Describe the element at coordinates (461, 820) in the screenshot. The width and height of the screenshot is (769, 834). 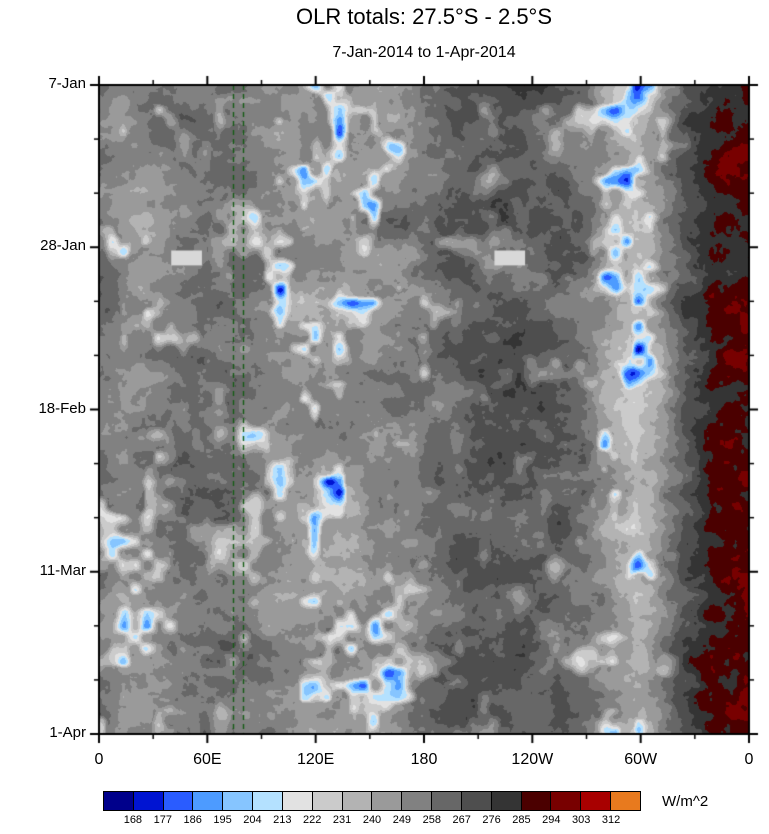
I see `colorbar-level-label: 267` at that location.